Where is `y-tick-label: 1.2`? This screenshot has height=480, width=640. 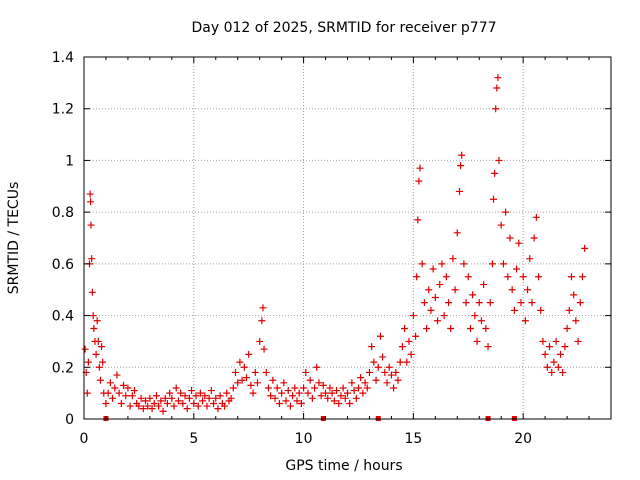
y-tick-label: 1.2 is located at coordinates (63, 110).